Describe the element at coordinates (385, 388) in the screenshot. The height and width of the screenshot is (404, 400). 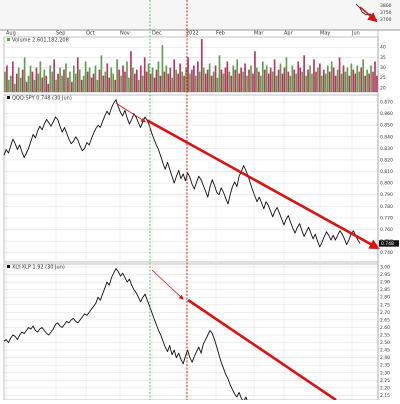
I see `xli-y-tick-2.20: 2.20` at that location.